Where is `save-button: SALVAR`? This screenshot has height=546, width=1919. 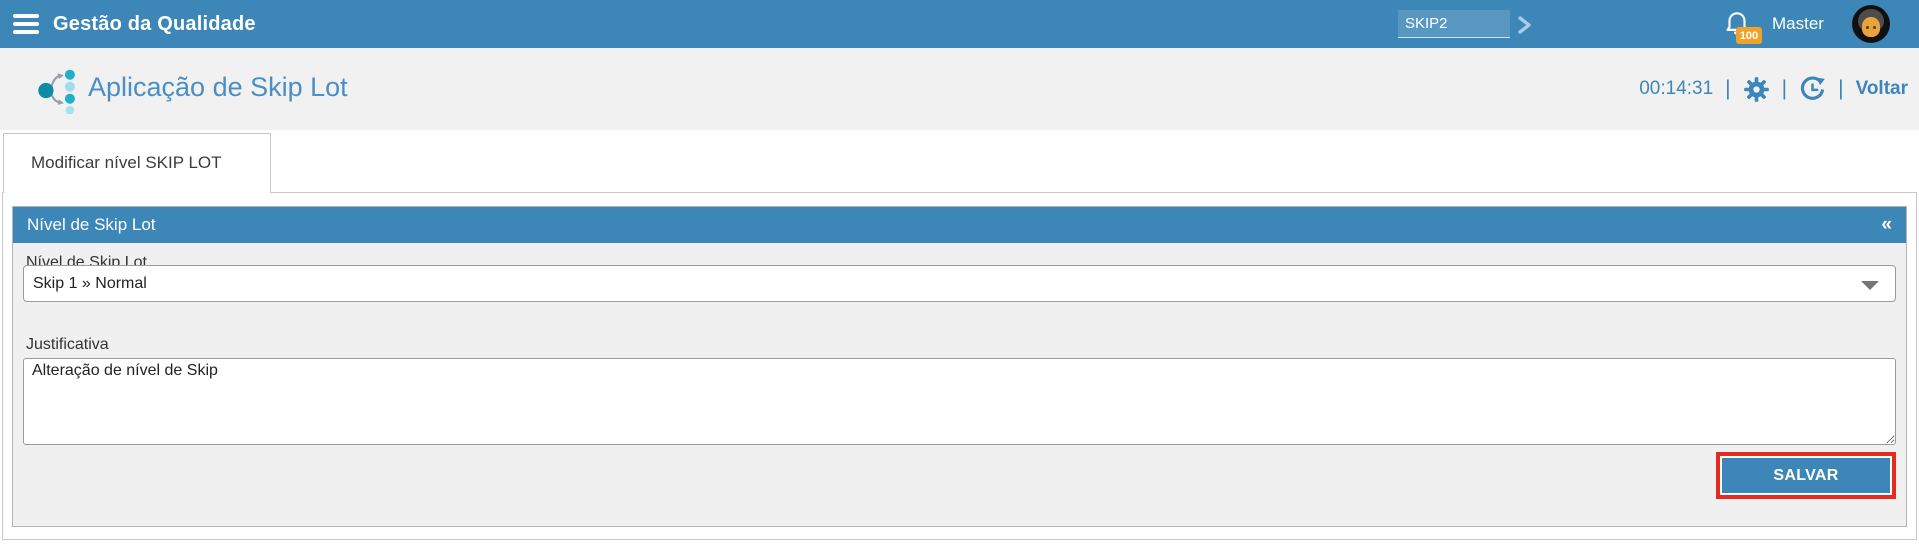
save-button: SALVAR is located at coordinates (1806, 475).